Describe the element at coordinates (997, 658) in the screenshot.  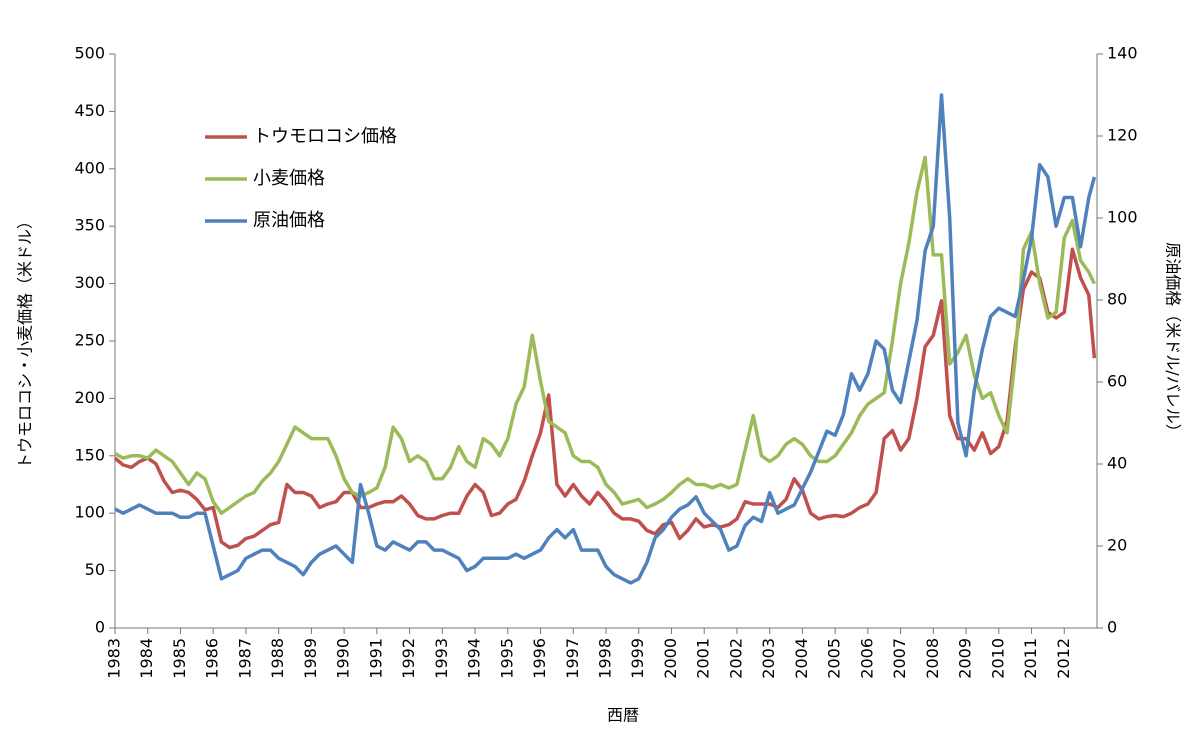
I see `x-tick-label: 2010` at that location.